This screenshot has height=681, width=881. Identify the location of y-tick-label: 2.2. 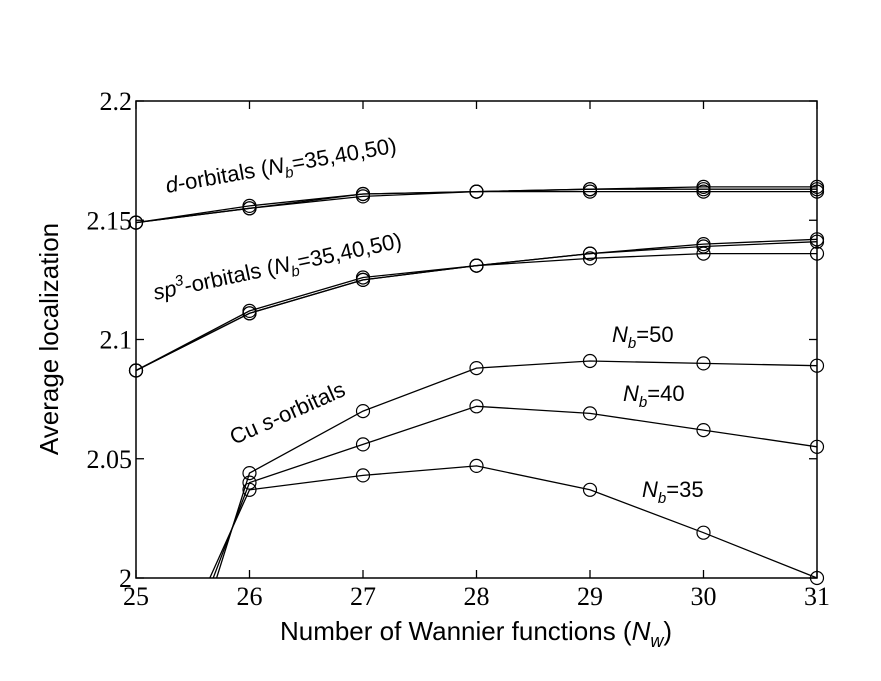
(116, 101).